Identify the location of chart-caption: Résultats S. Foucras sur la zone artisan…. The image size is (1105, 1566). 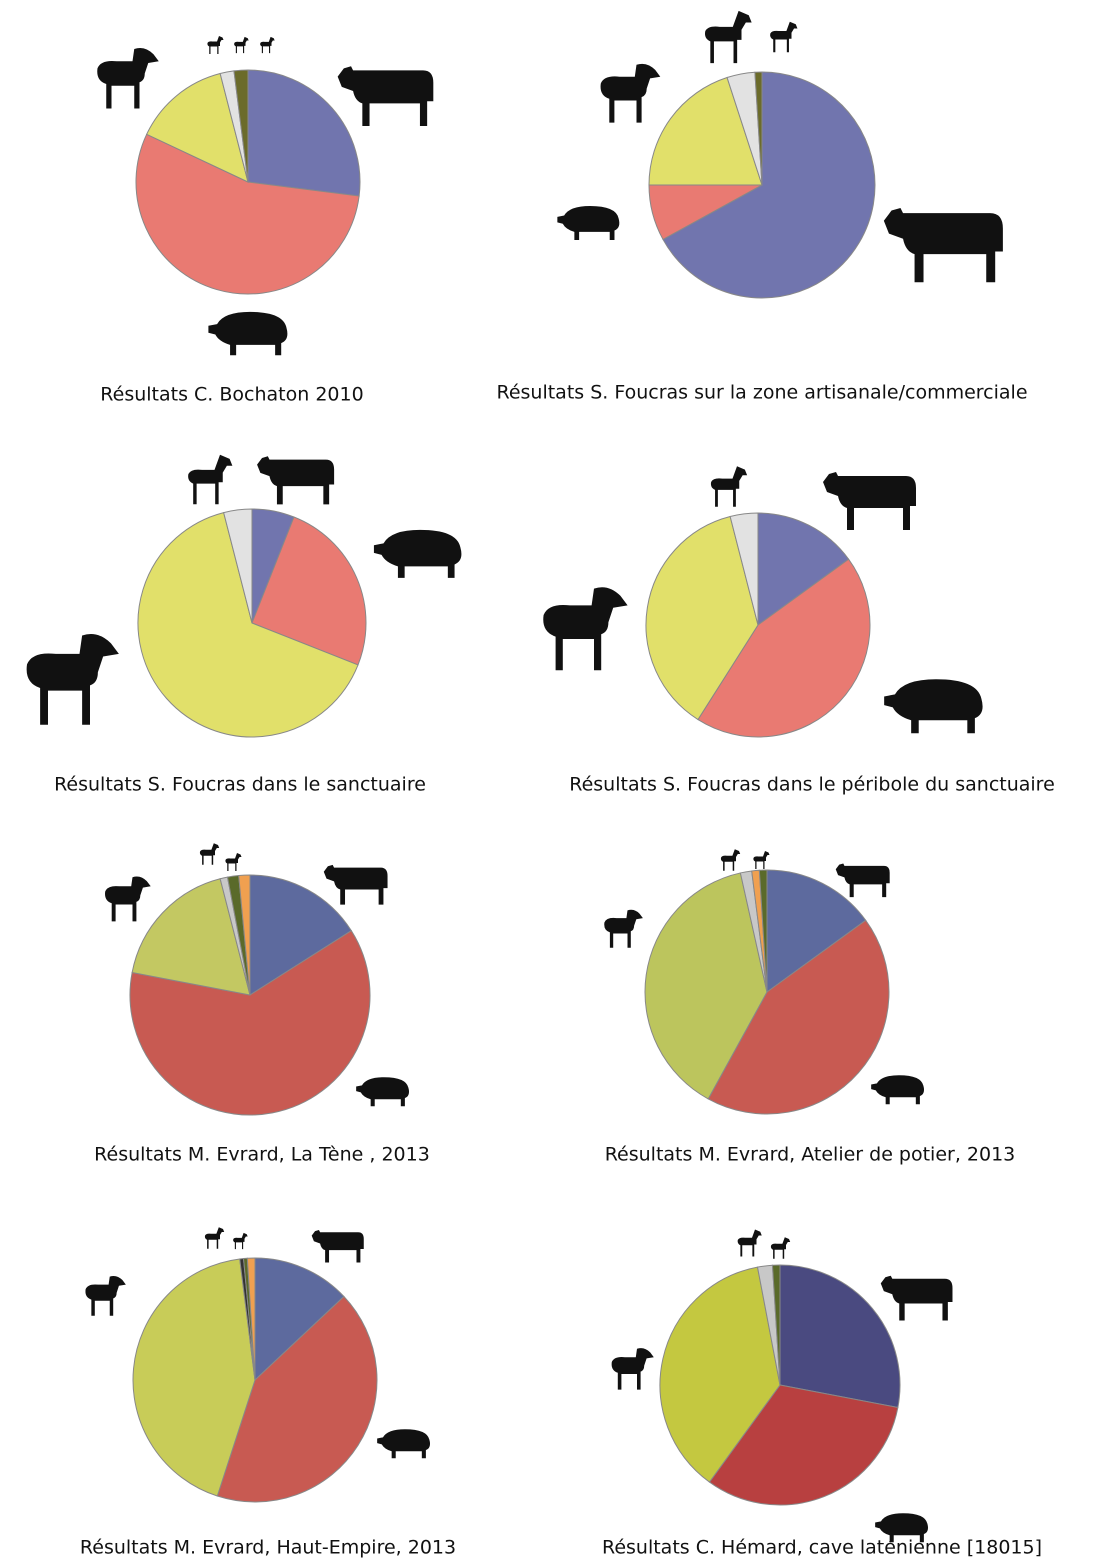
(761, 393).